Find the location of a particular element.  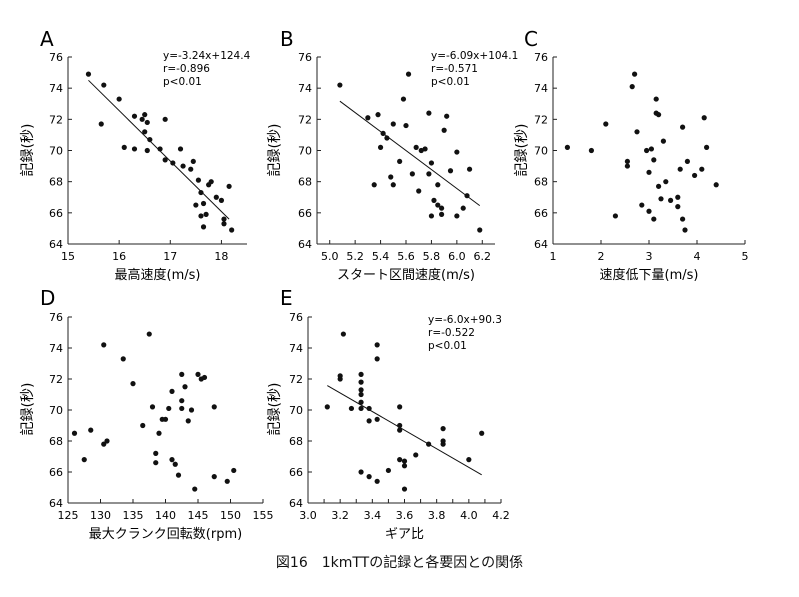

panel-b-y-label: 記録(秒) is located at coordinates (274, 150).